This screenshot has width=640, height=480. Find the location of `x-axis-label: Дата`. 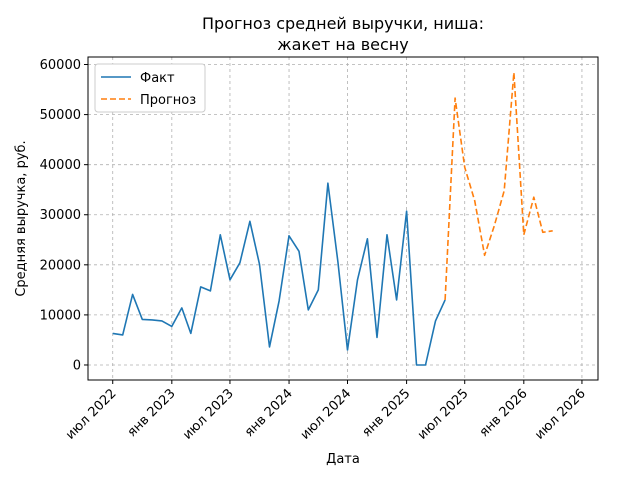

x-axis-label: Дата is located at coordinates (343, 459).